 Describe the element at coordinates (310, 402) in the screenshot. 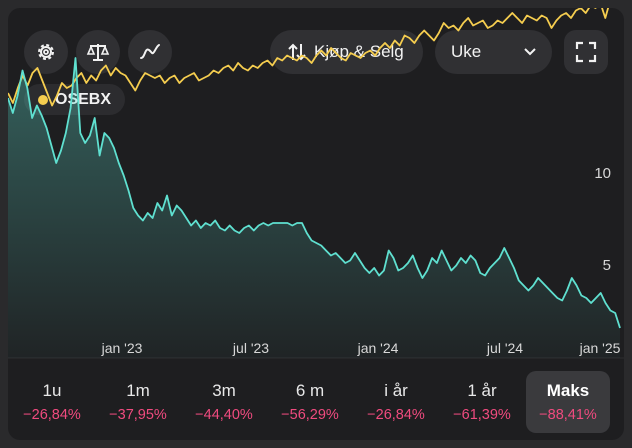

I see `period-6m: 6 m −56,29%` at that location.